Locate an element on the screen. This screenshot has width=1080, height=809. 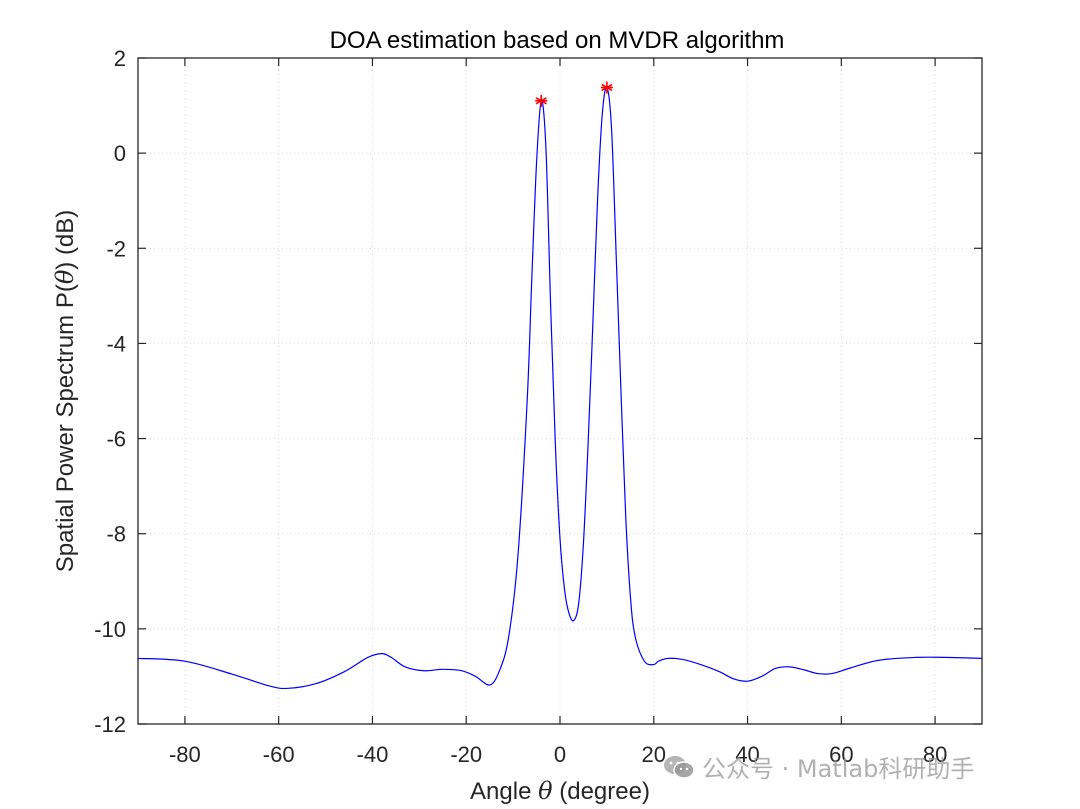
y-tick-label: -12 is located at coordinates (110, 724).